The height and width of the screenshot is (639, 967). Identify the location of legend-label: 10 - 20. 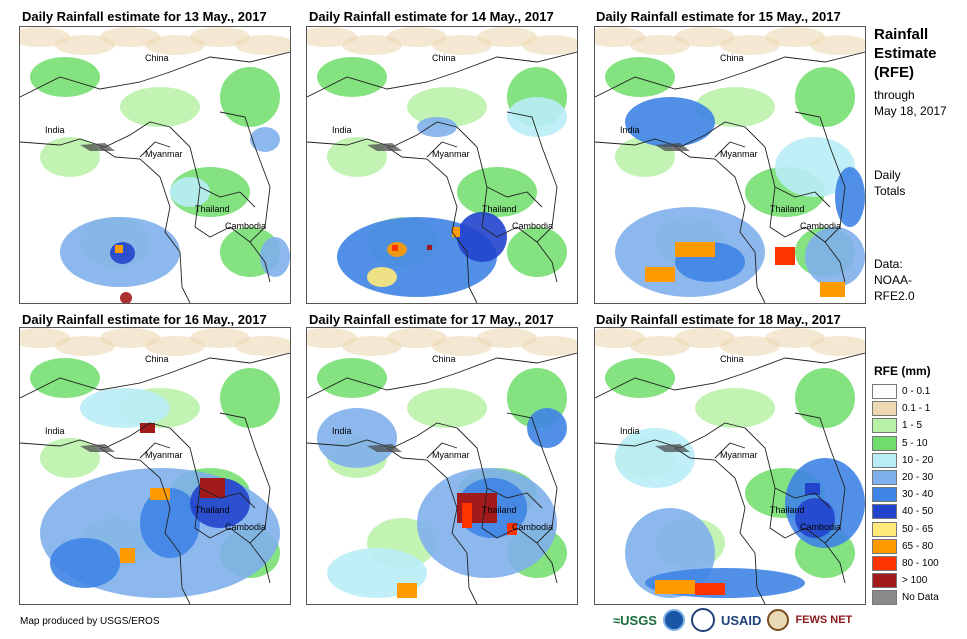
(918, 460).